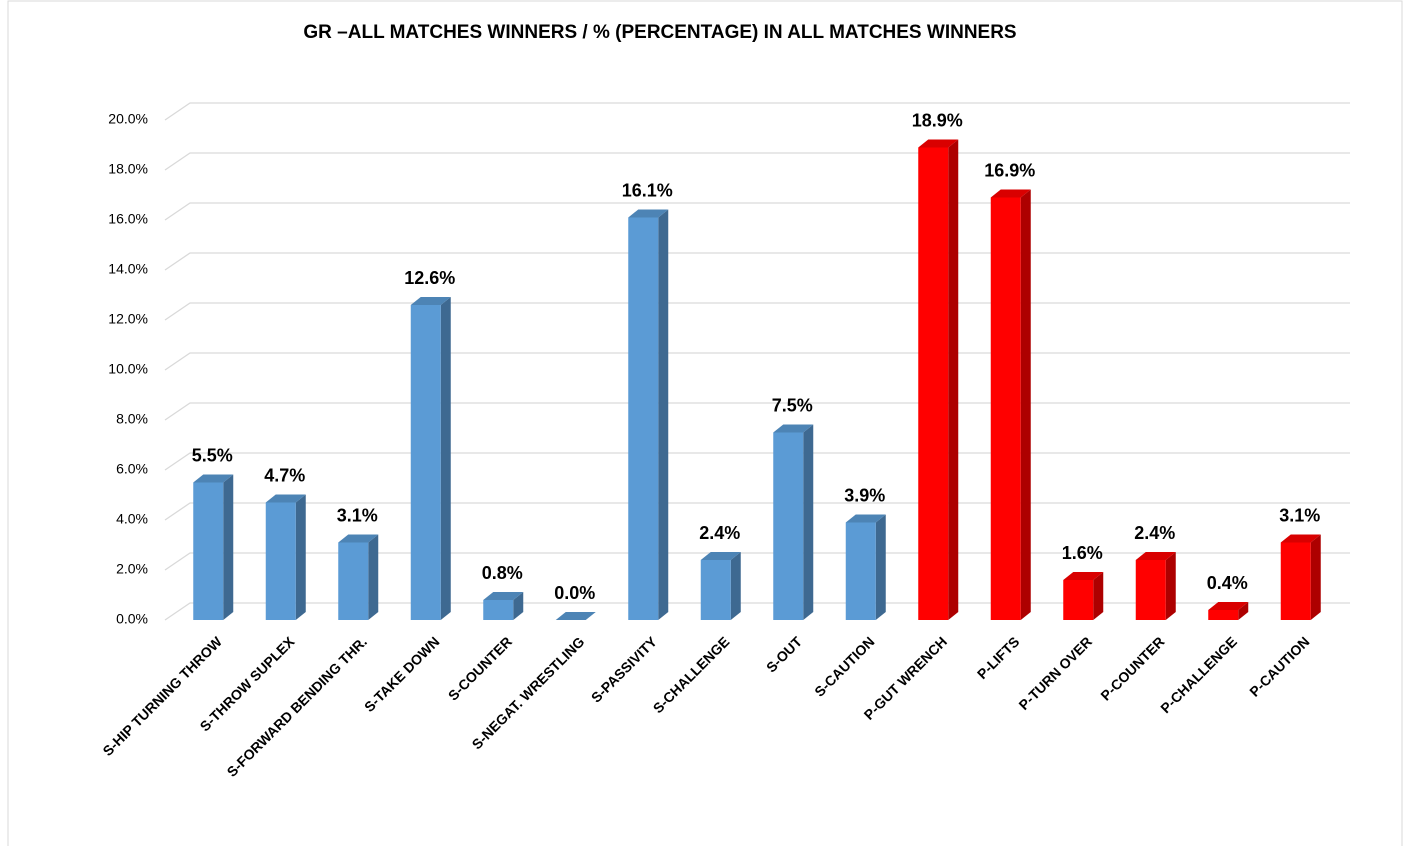  What do you see at coordinates (128, 169) in the screenshot?
I see `y-tick-label: 18.0%` at bounding box center [128, 169].